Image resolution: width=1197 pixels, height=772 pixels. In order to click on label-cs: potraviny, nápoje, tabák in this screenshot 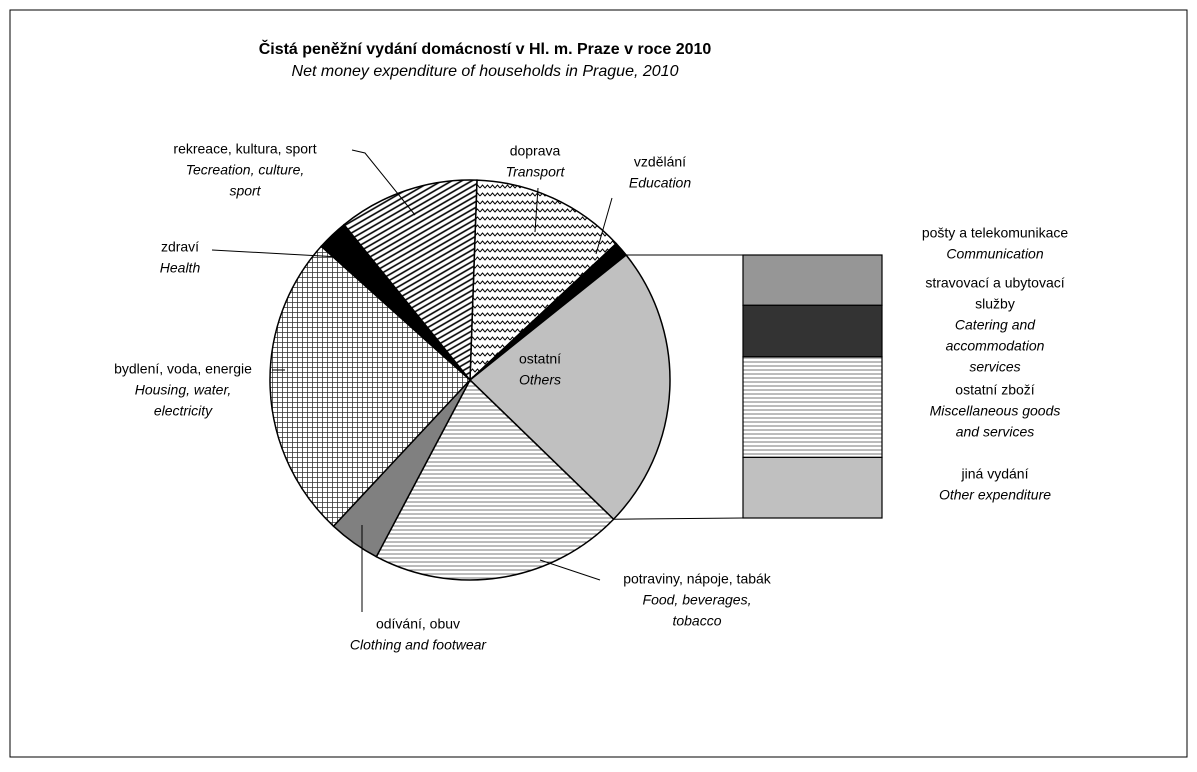, I will do `click(697, 579)`.